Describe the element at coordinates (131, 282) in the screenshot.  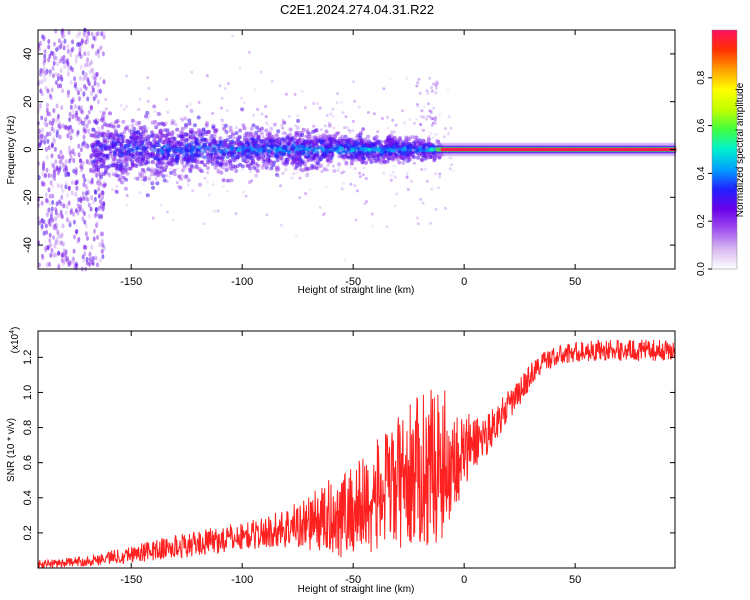
I see `x-tick-label: -150` at that location.